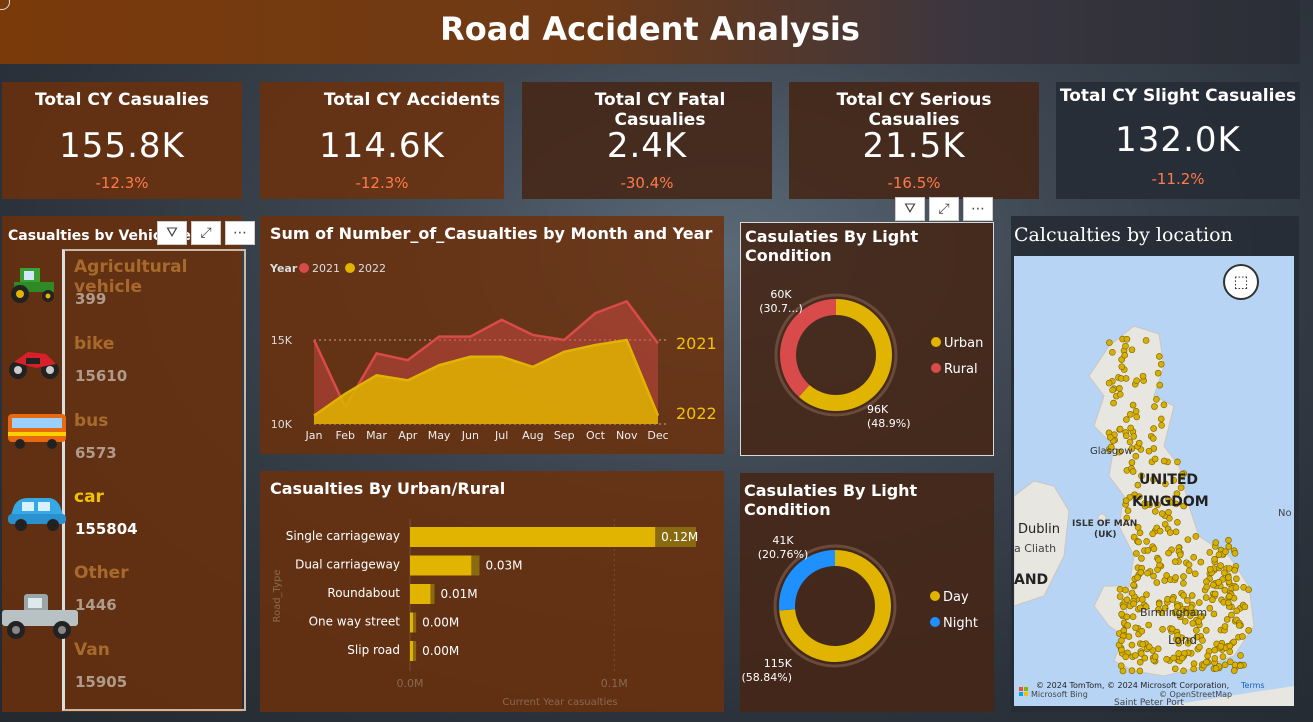 This screenshot has height=722, width=1313. What do you see at coordinates (5, 5) in the screenshot?
I see `back-icon` at bounding box center [5, 5].